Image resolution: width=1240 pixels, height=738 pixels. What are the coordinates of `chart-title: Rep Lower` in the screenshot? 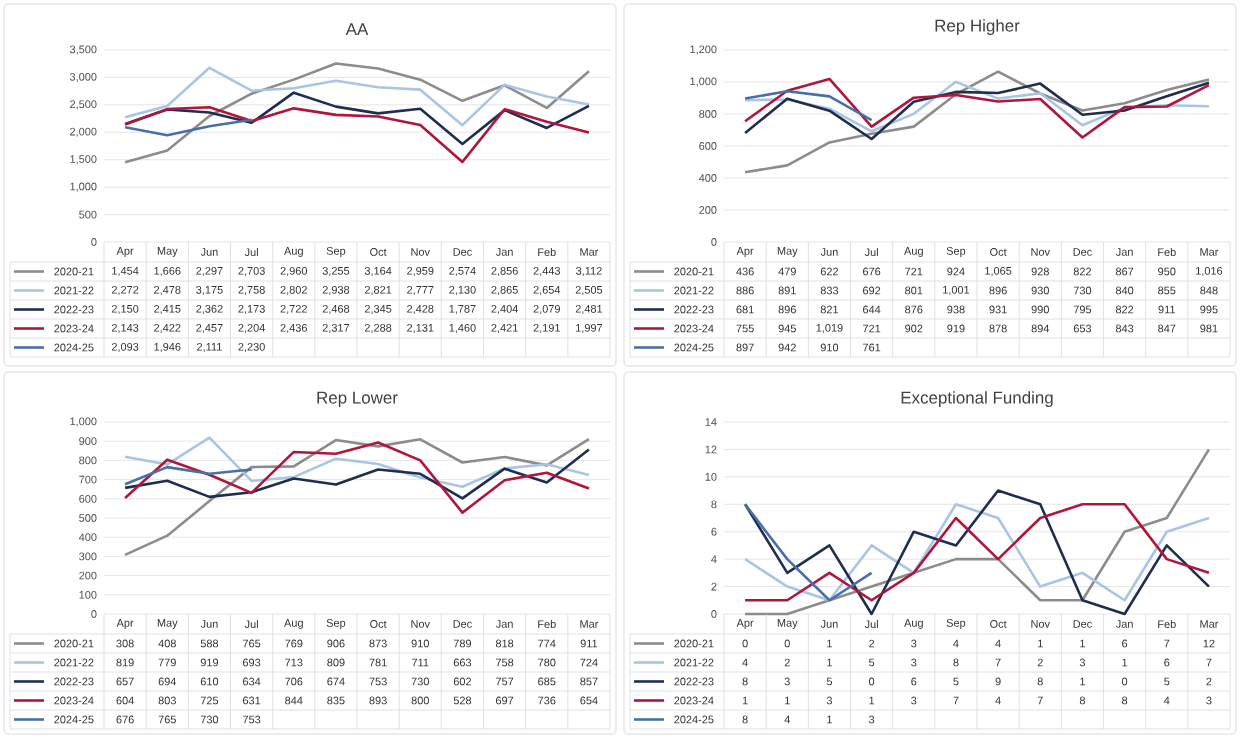 It's located at (357, 399).